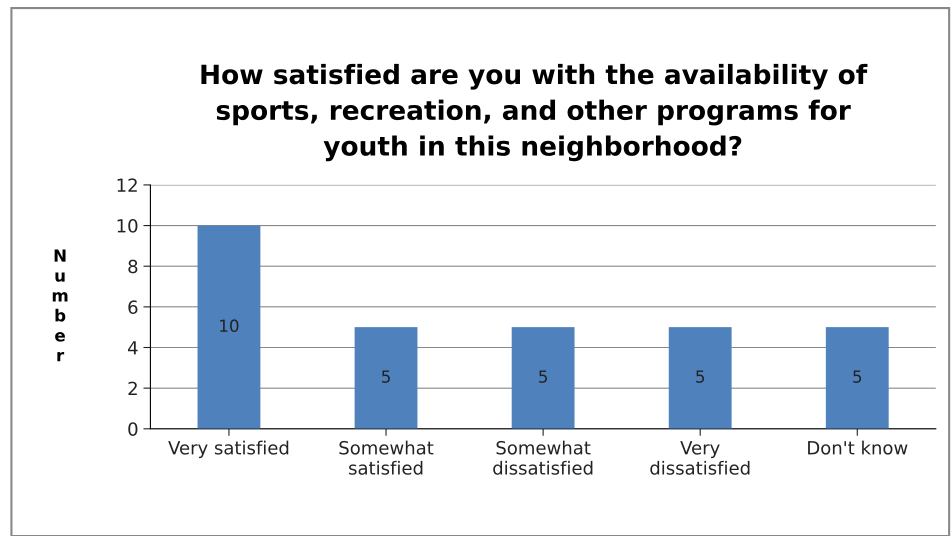  What do you see at coordinates (128, 226) in the screenshot?
I see `y-tick-label: 10` at bounding box center [128, 226].